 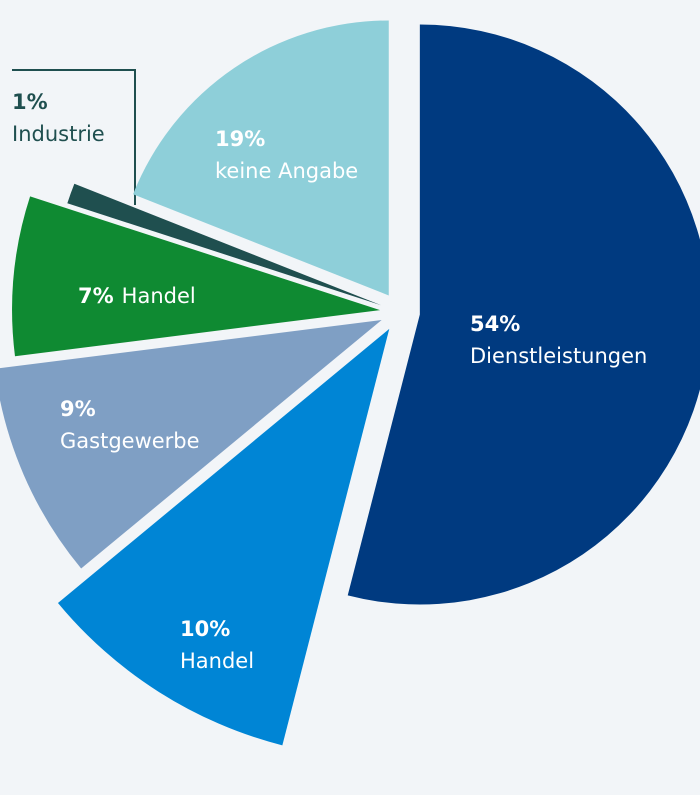 What do you see at coordinates (286, 171) in the screenshot?
I see `category-label: keine Angabe` at bounding box center [286, 171].